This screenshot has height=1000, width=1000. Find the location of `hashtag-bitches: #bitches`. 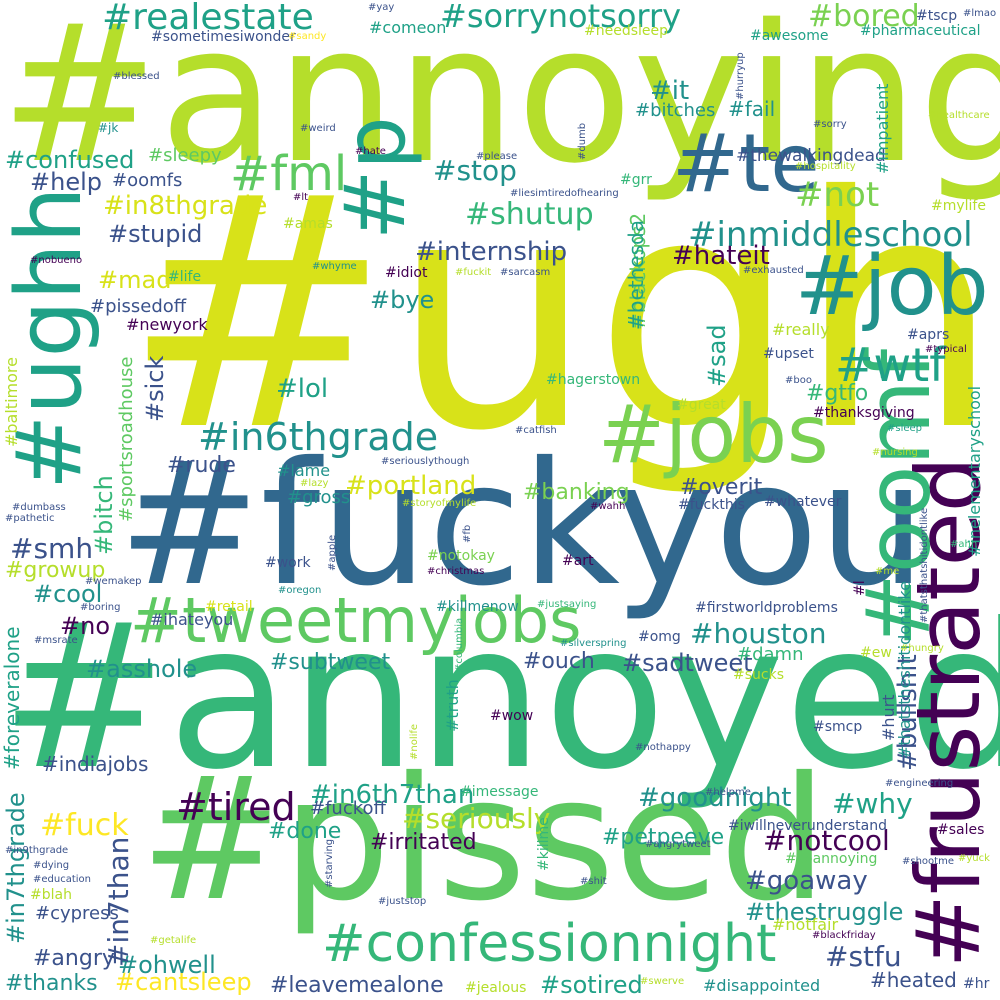

hashtag-bitches: #bitches is located at coordinates (675, 110).